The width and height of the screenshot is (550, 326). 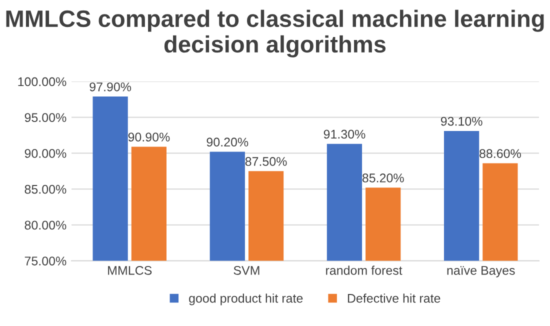 I want to click on y-tick-label: 75.00%, so click(x=45, y=261).